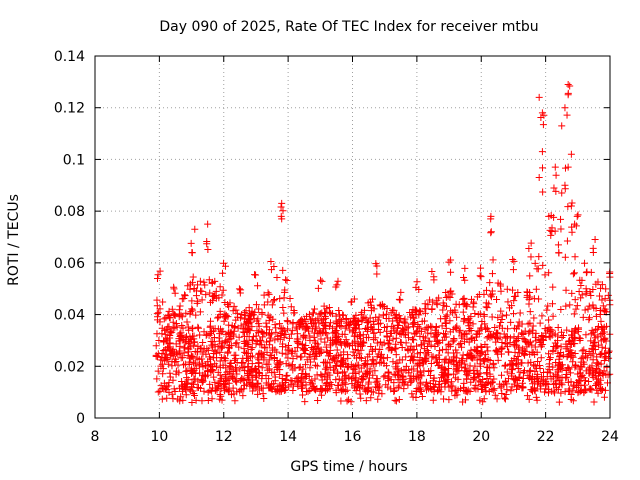 The image size is (640, 480). What do you see at coordinates (610, 437) in the screenshot?
I see `x-tick-label: 24` at bounding box center [610, 437].